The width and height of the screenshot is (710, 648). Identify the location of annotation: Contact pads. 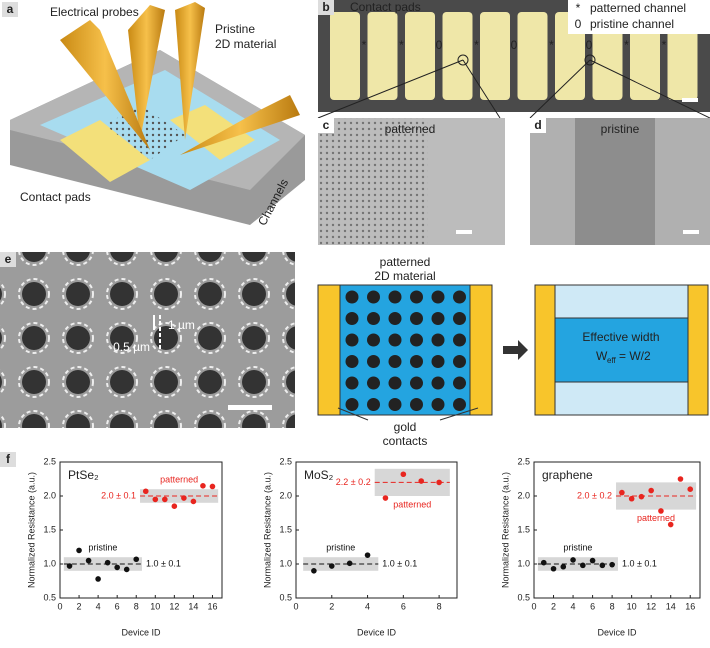
(55, 197).